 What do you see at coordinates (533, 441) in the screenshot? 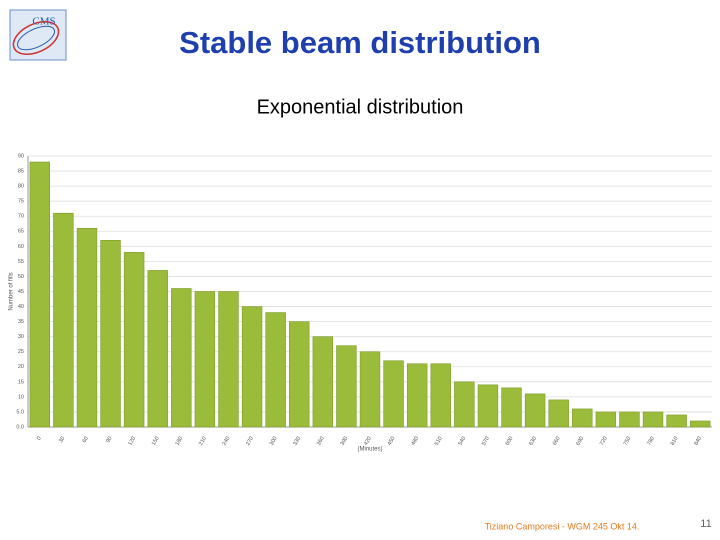
I see `x-tick-label: 630` at bounding box center [533, 441].